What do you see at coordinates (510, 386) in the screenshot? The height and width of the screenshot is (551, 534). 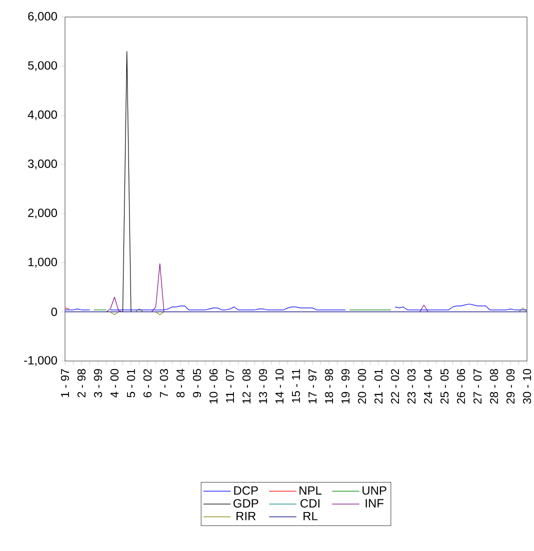 I see `x-tick-label: 29 - 09` at bounding box center [510, 386].